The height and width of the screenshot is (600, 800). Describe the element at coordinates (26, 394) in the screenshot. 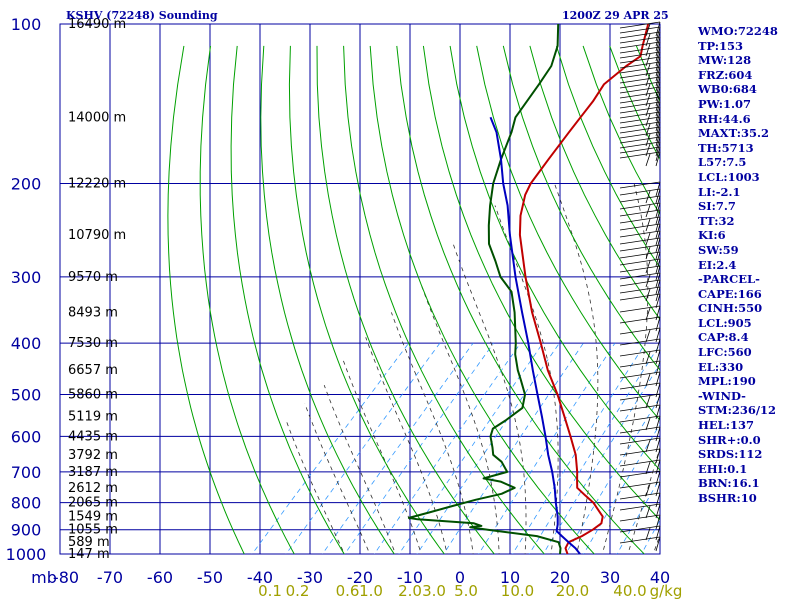

I see `pressure-tick-label: 500` at that location.